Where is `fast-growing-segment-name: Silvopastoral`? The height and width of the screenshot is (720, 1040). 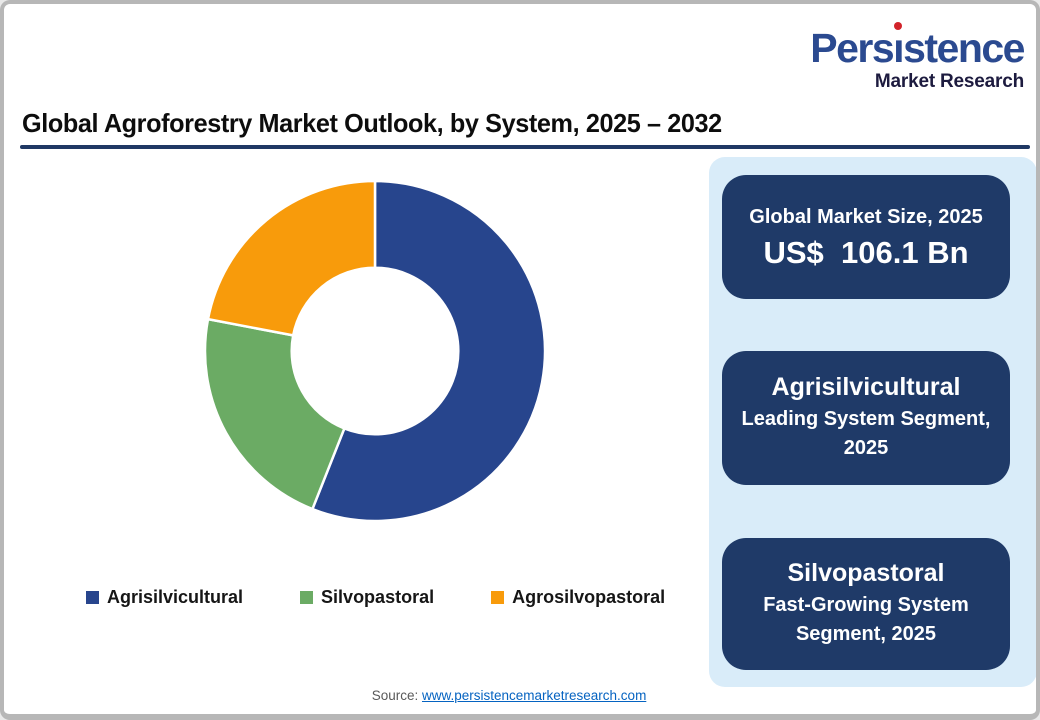
fast-growing-segment-name: Silvopastoral is located at coordinates (866, 573).